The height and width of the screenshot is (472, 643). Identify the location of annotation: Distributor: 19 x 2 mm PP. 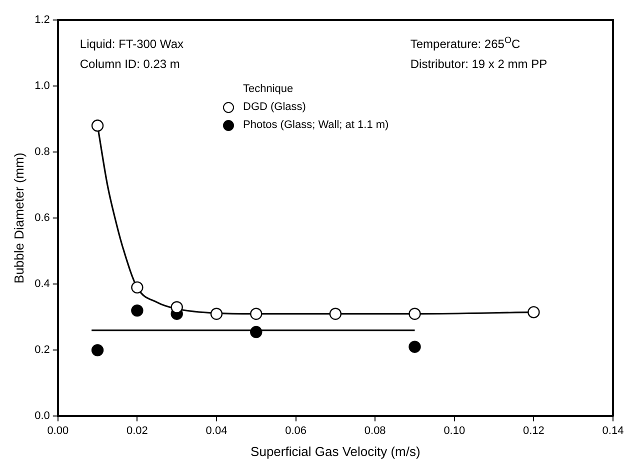
(479, 64).